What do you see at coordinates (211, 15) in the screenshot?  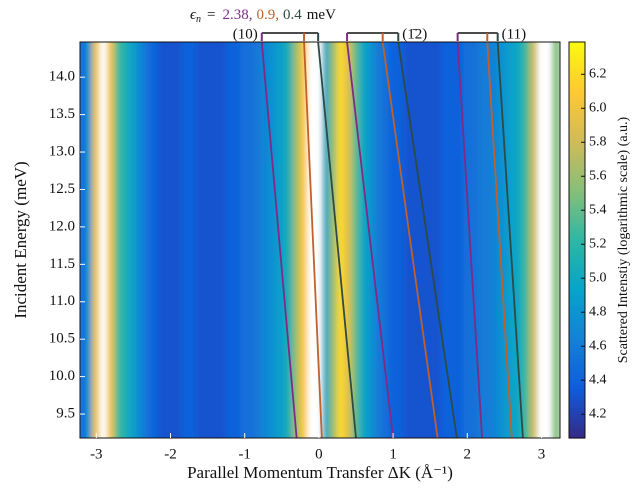 I see `energy-equals: =` at bounding box center [211, 15].